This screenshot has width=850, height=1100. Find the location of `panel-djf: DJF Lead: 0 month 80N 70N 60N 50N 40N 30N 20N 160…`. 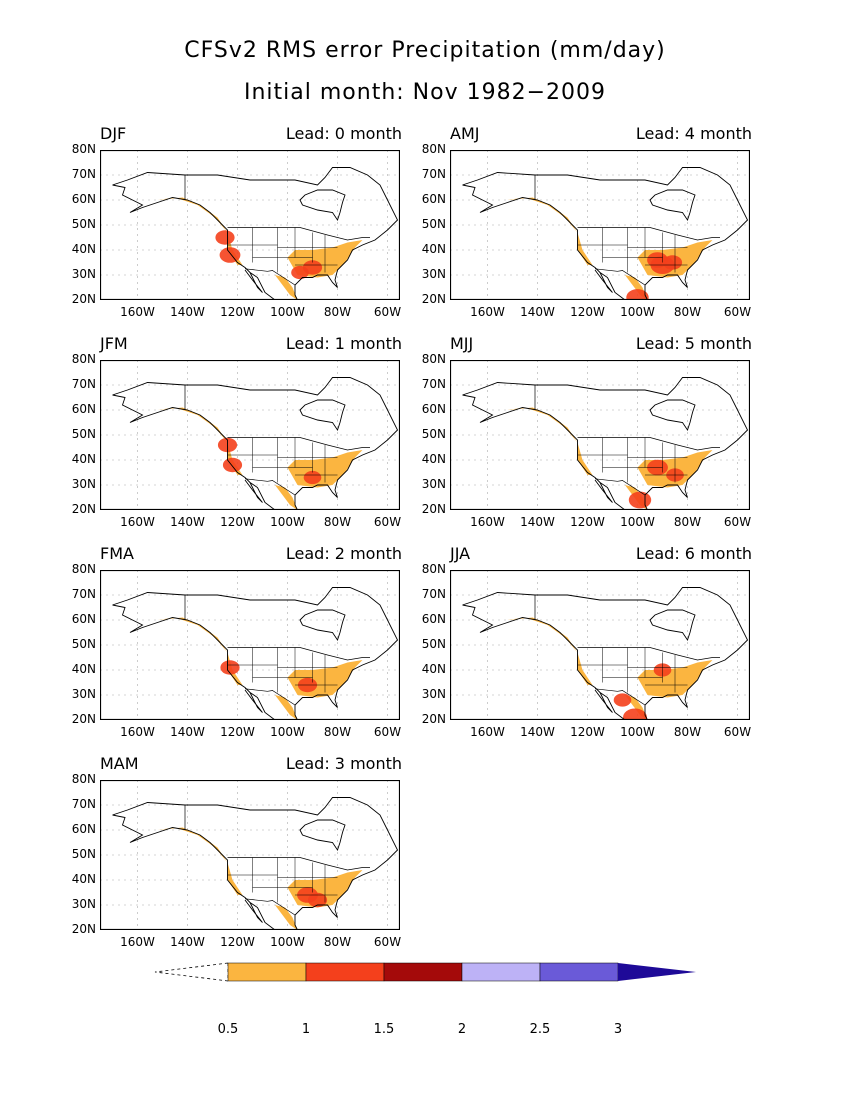

panel-djf: DJF Lead: 0 month 80N 70N 60N 50N 40N 30N 20N 160… is located at coordinates (266, 226).